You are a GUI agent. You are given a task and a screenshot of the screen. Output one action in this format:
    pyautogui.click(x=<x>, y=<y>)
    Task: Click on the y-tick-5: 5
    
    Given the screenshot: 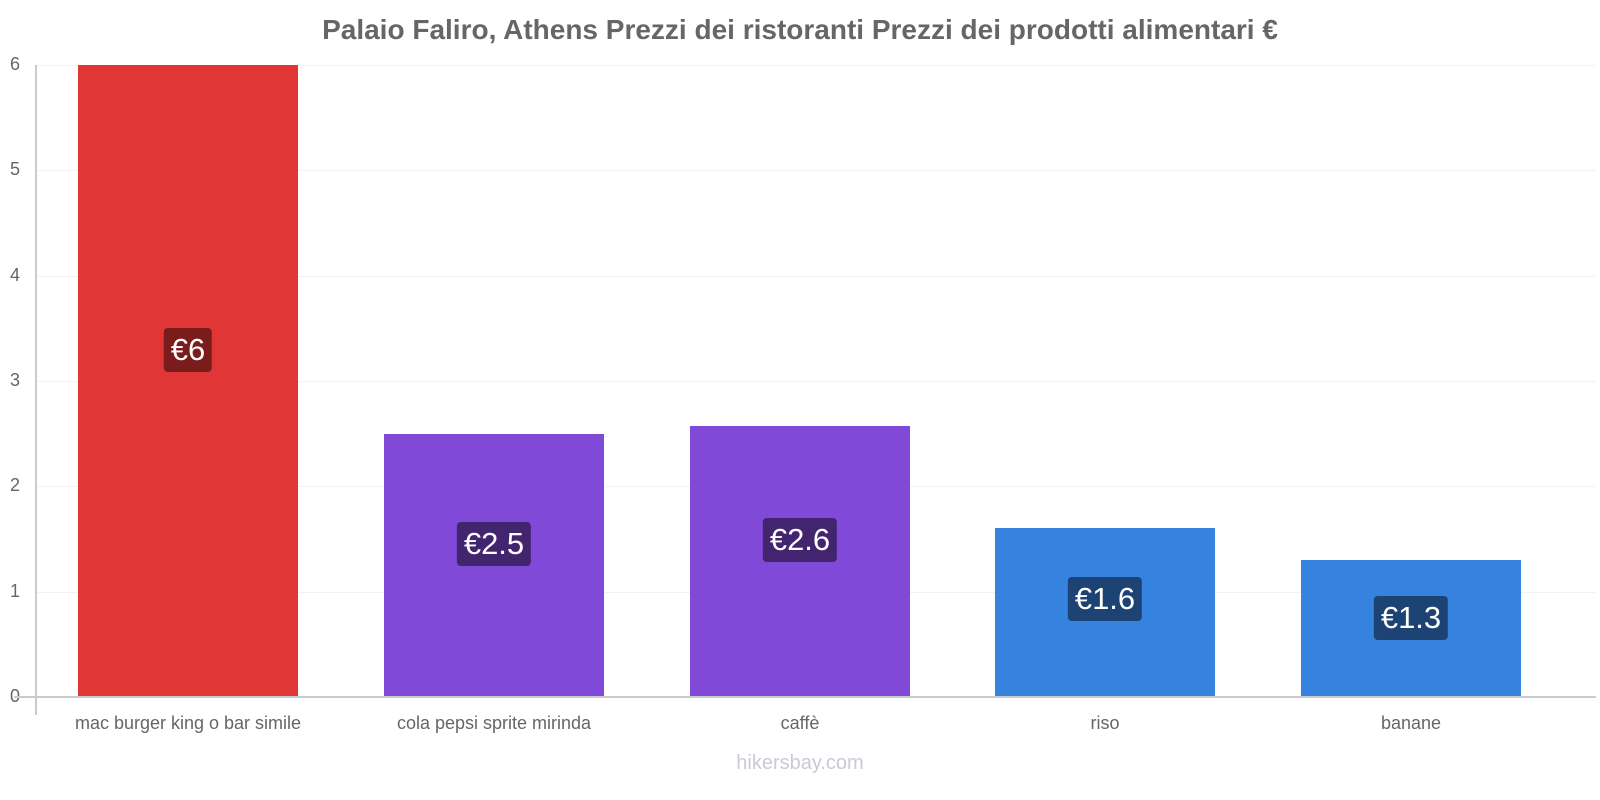 What is the action you would take?
    pyautogui.click(x=14, y=169)
    